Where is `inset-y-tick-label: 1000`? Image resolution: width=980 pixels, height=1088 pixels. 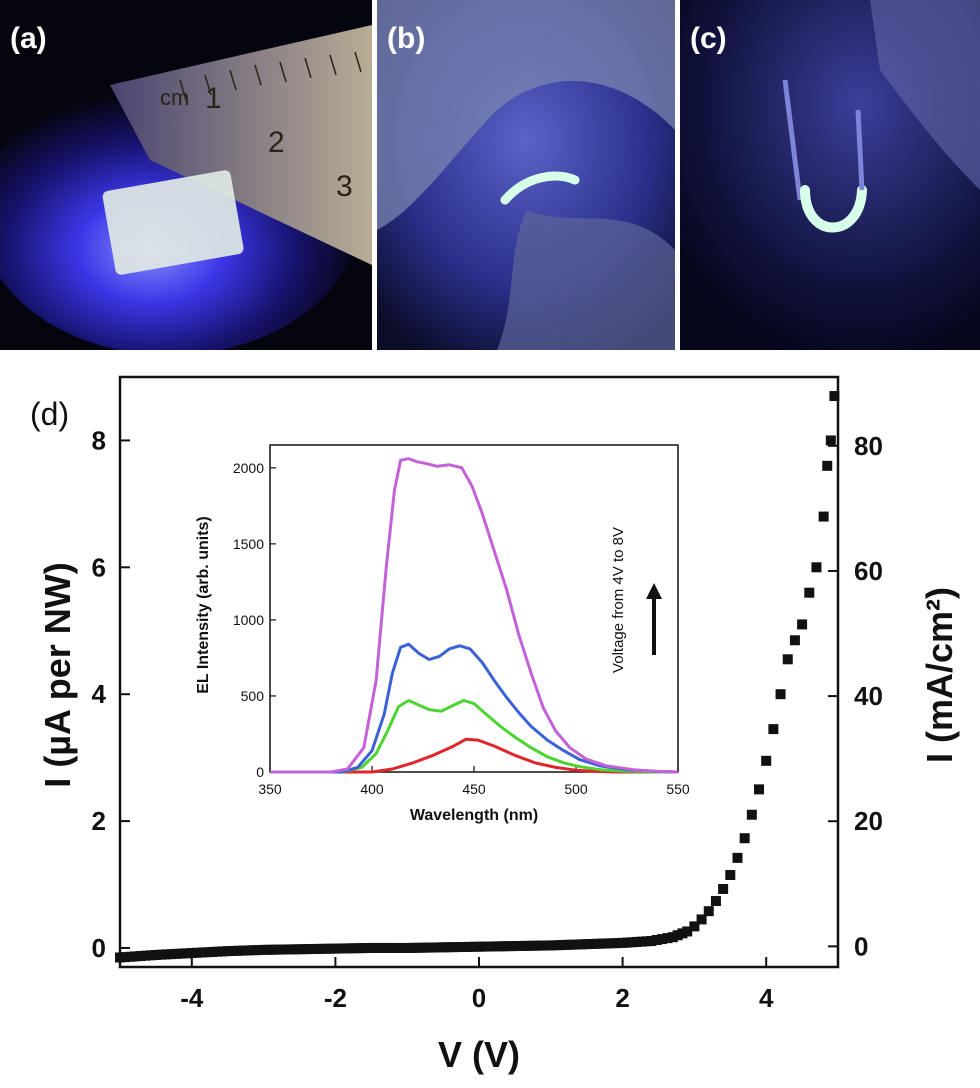
inset-y-tick-label: 1000 is located at coordinates (248, 620).